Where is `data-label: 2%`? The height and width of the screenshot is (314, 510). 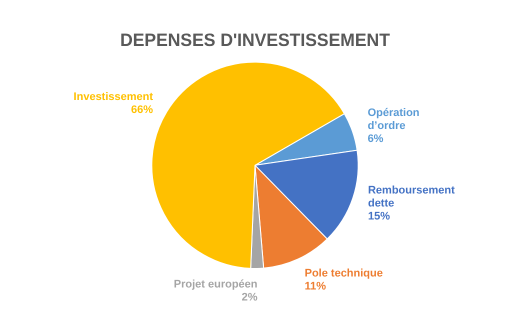 data-label: 2% is located at coordinates (250, 298).